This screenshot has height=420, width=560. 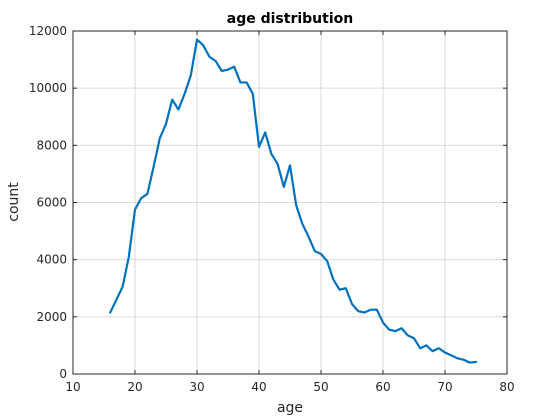 I want to click on y-tick-label: 8000, so click(x=51, y=145).